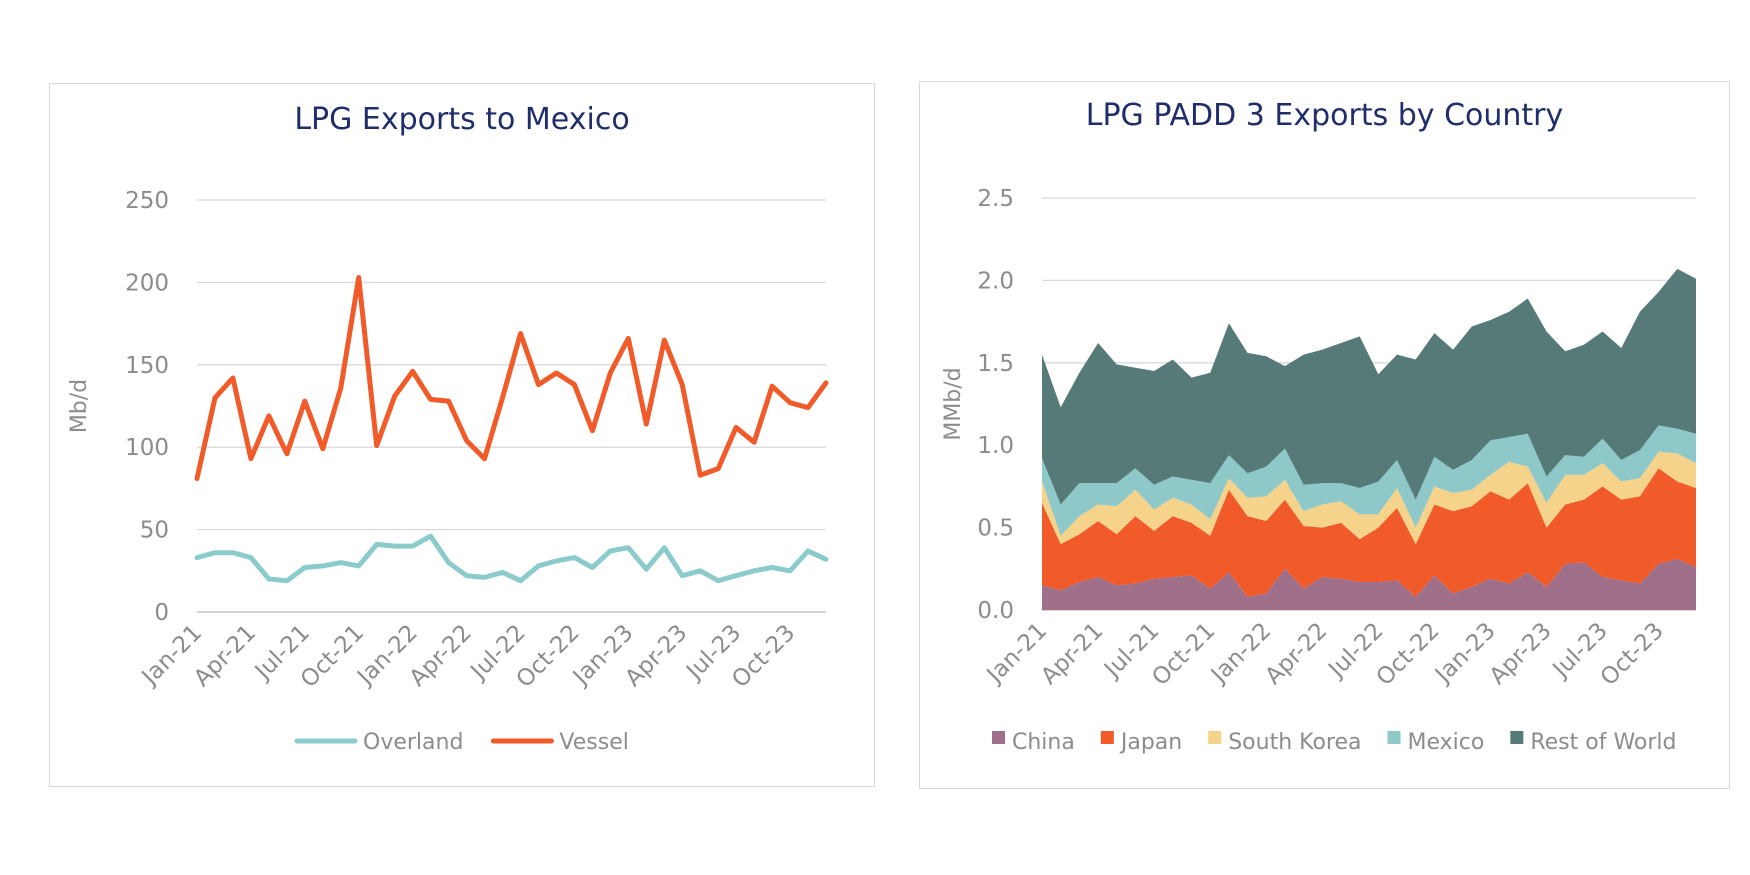 The height and width of the screenshot is (875, 1750). I want to click on area-series-china, so click(1369, 584).